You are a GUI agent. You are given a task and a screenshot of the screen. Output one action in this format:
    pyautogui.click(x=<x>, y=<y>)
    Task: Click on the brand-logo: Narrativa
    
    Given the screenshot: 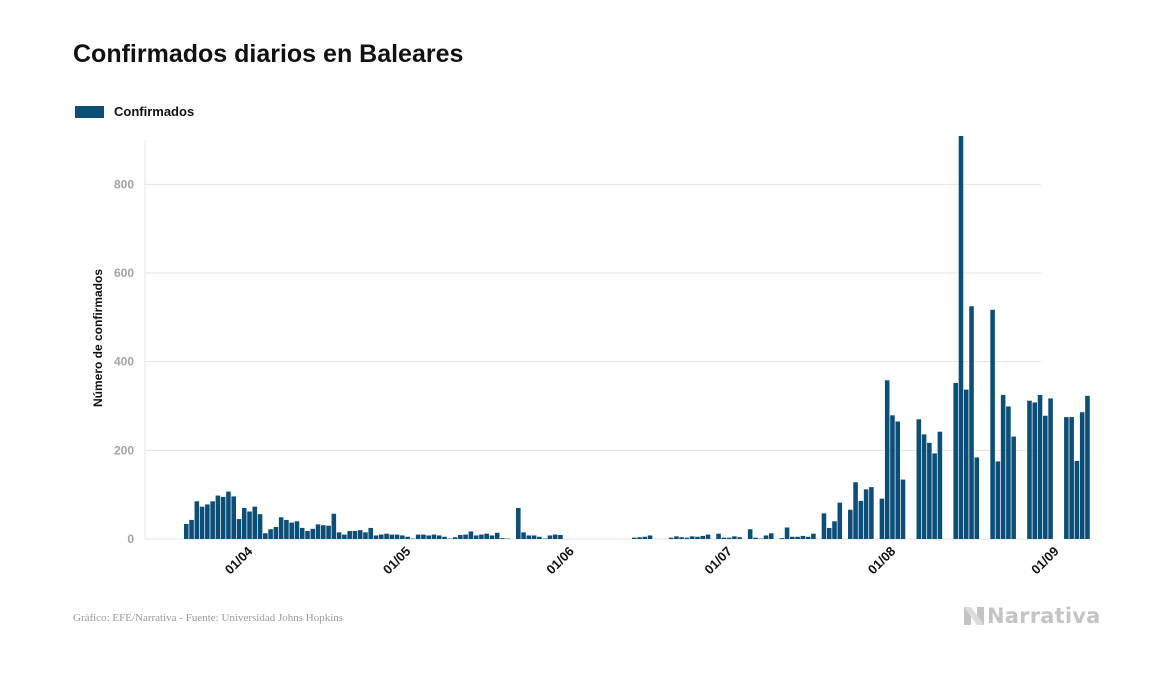 What is the action you would take?
    pyautogui.click(x=1032, y=616)
    